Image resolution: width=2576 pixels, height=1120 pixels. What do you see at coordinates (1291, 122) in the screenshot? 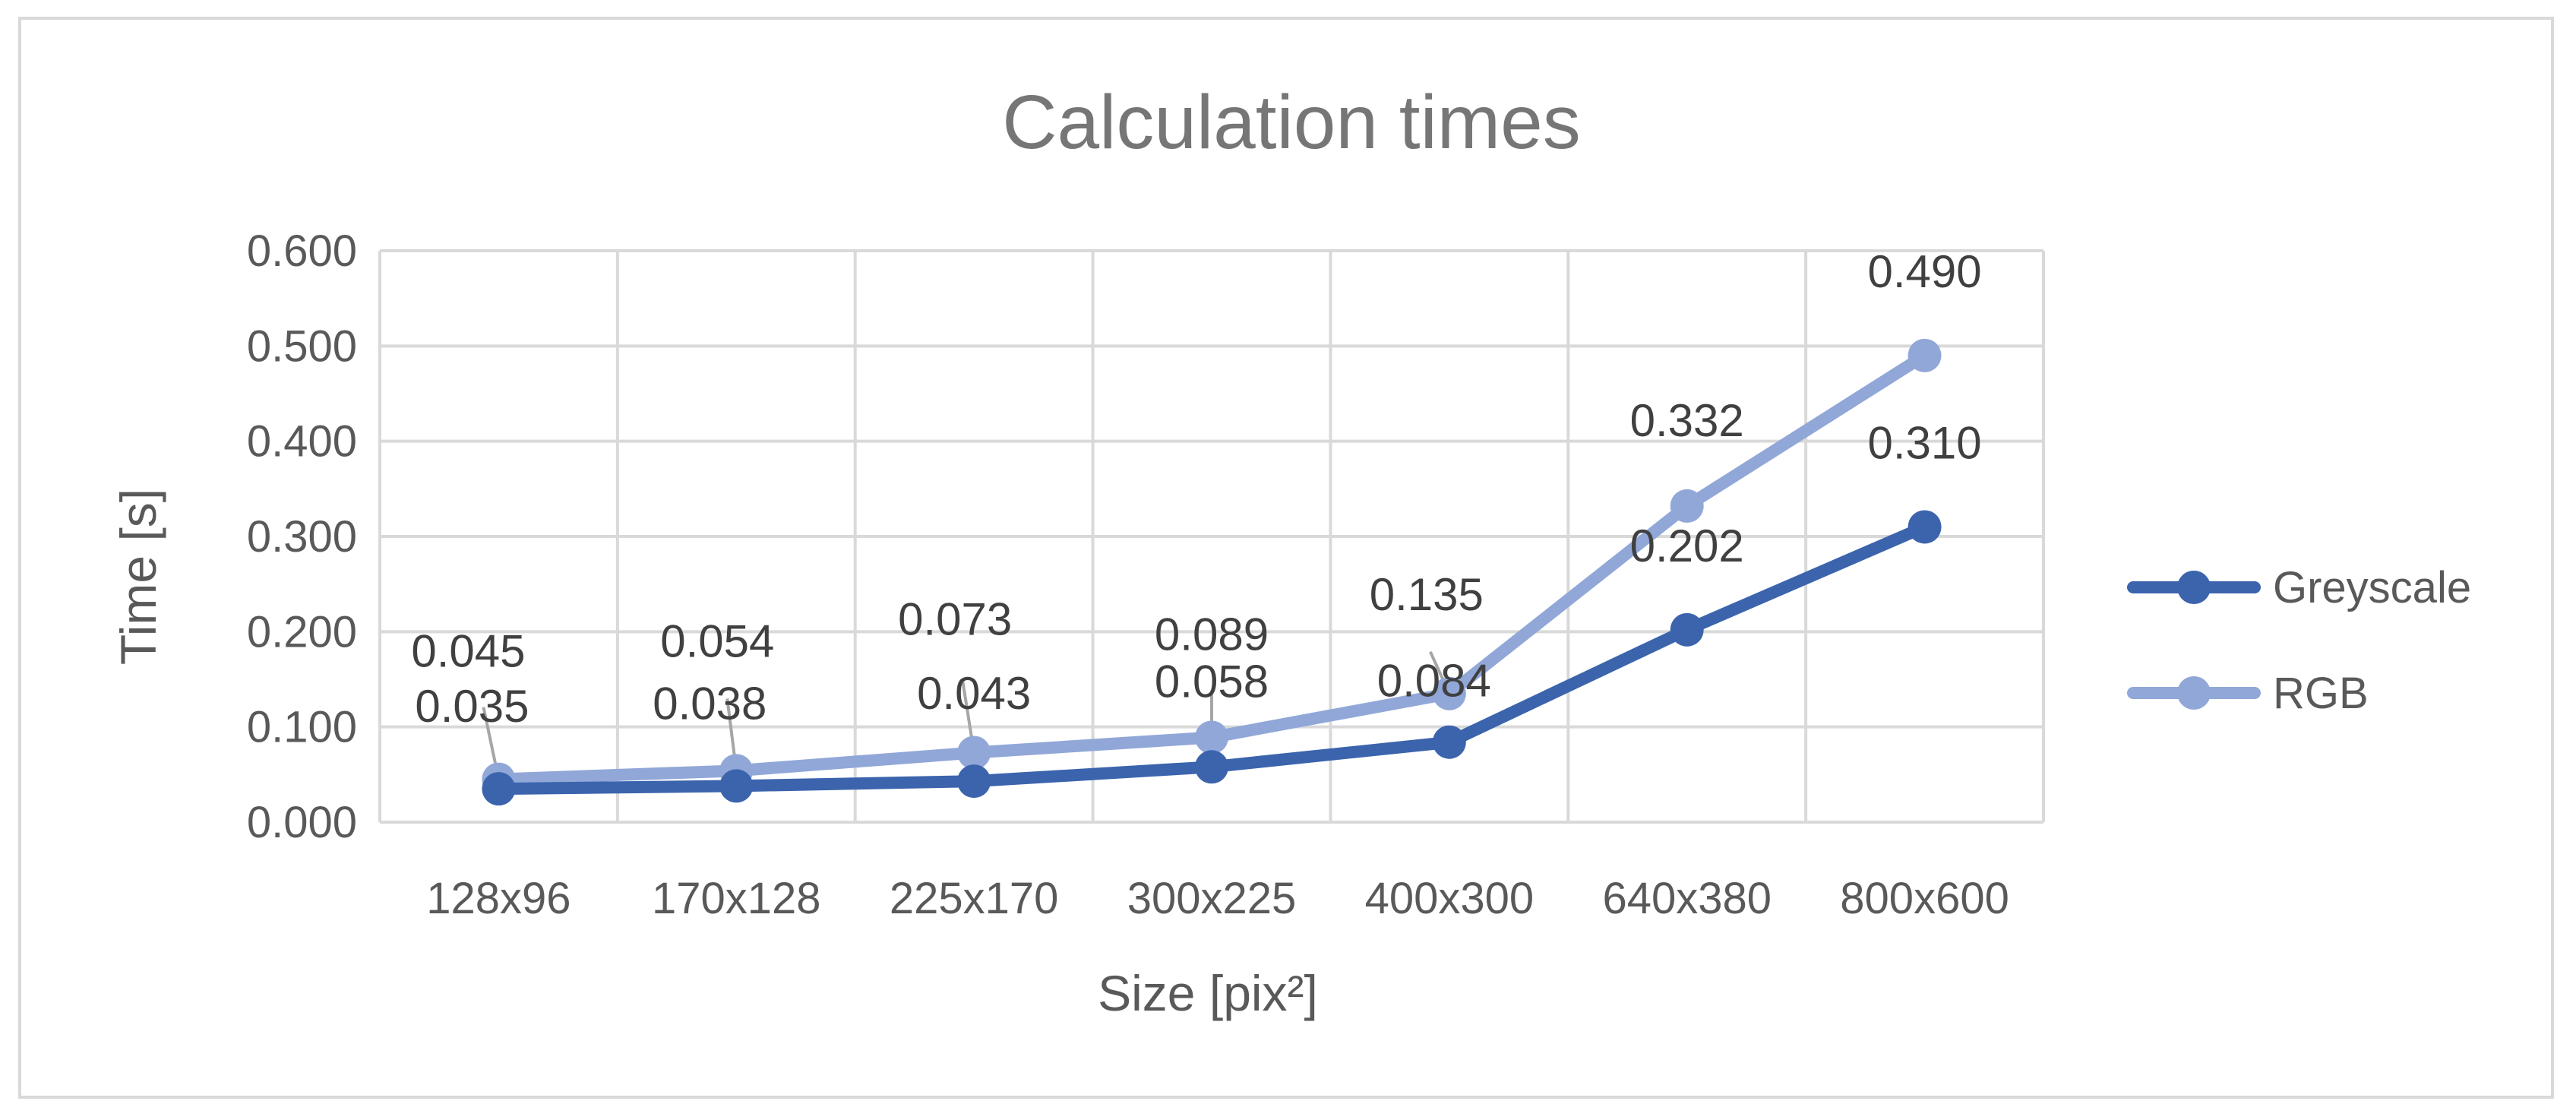
I see `chart-title: Calculation times` at bounding box center [1291, 122].